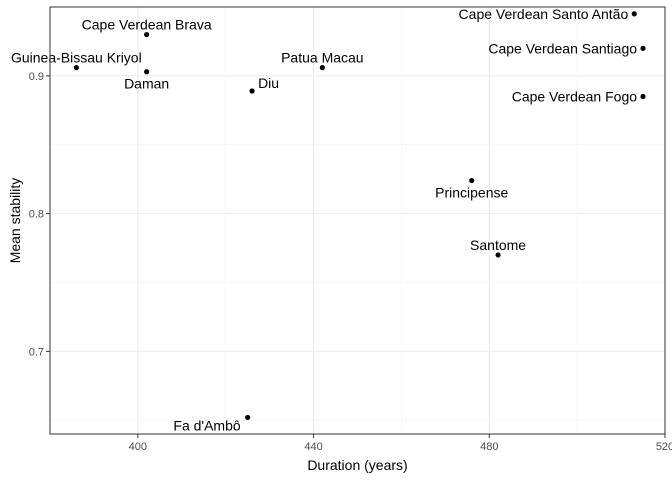  Describe the element at coordinates (664, 447) in the screenshot. I see `x-tick-label: 520` at that location.